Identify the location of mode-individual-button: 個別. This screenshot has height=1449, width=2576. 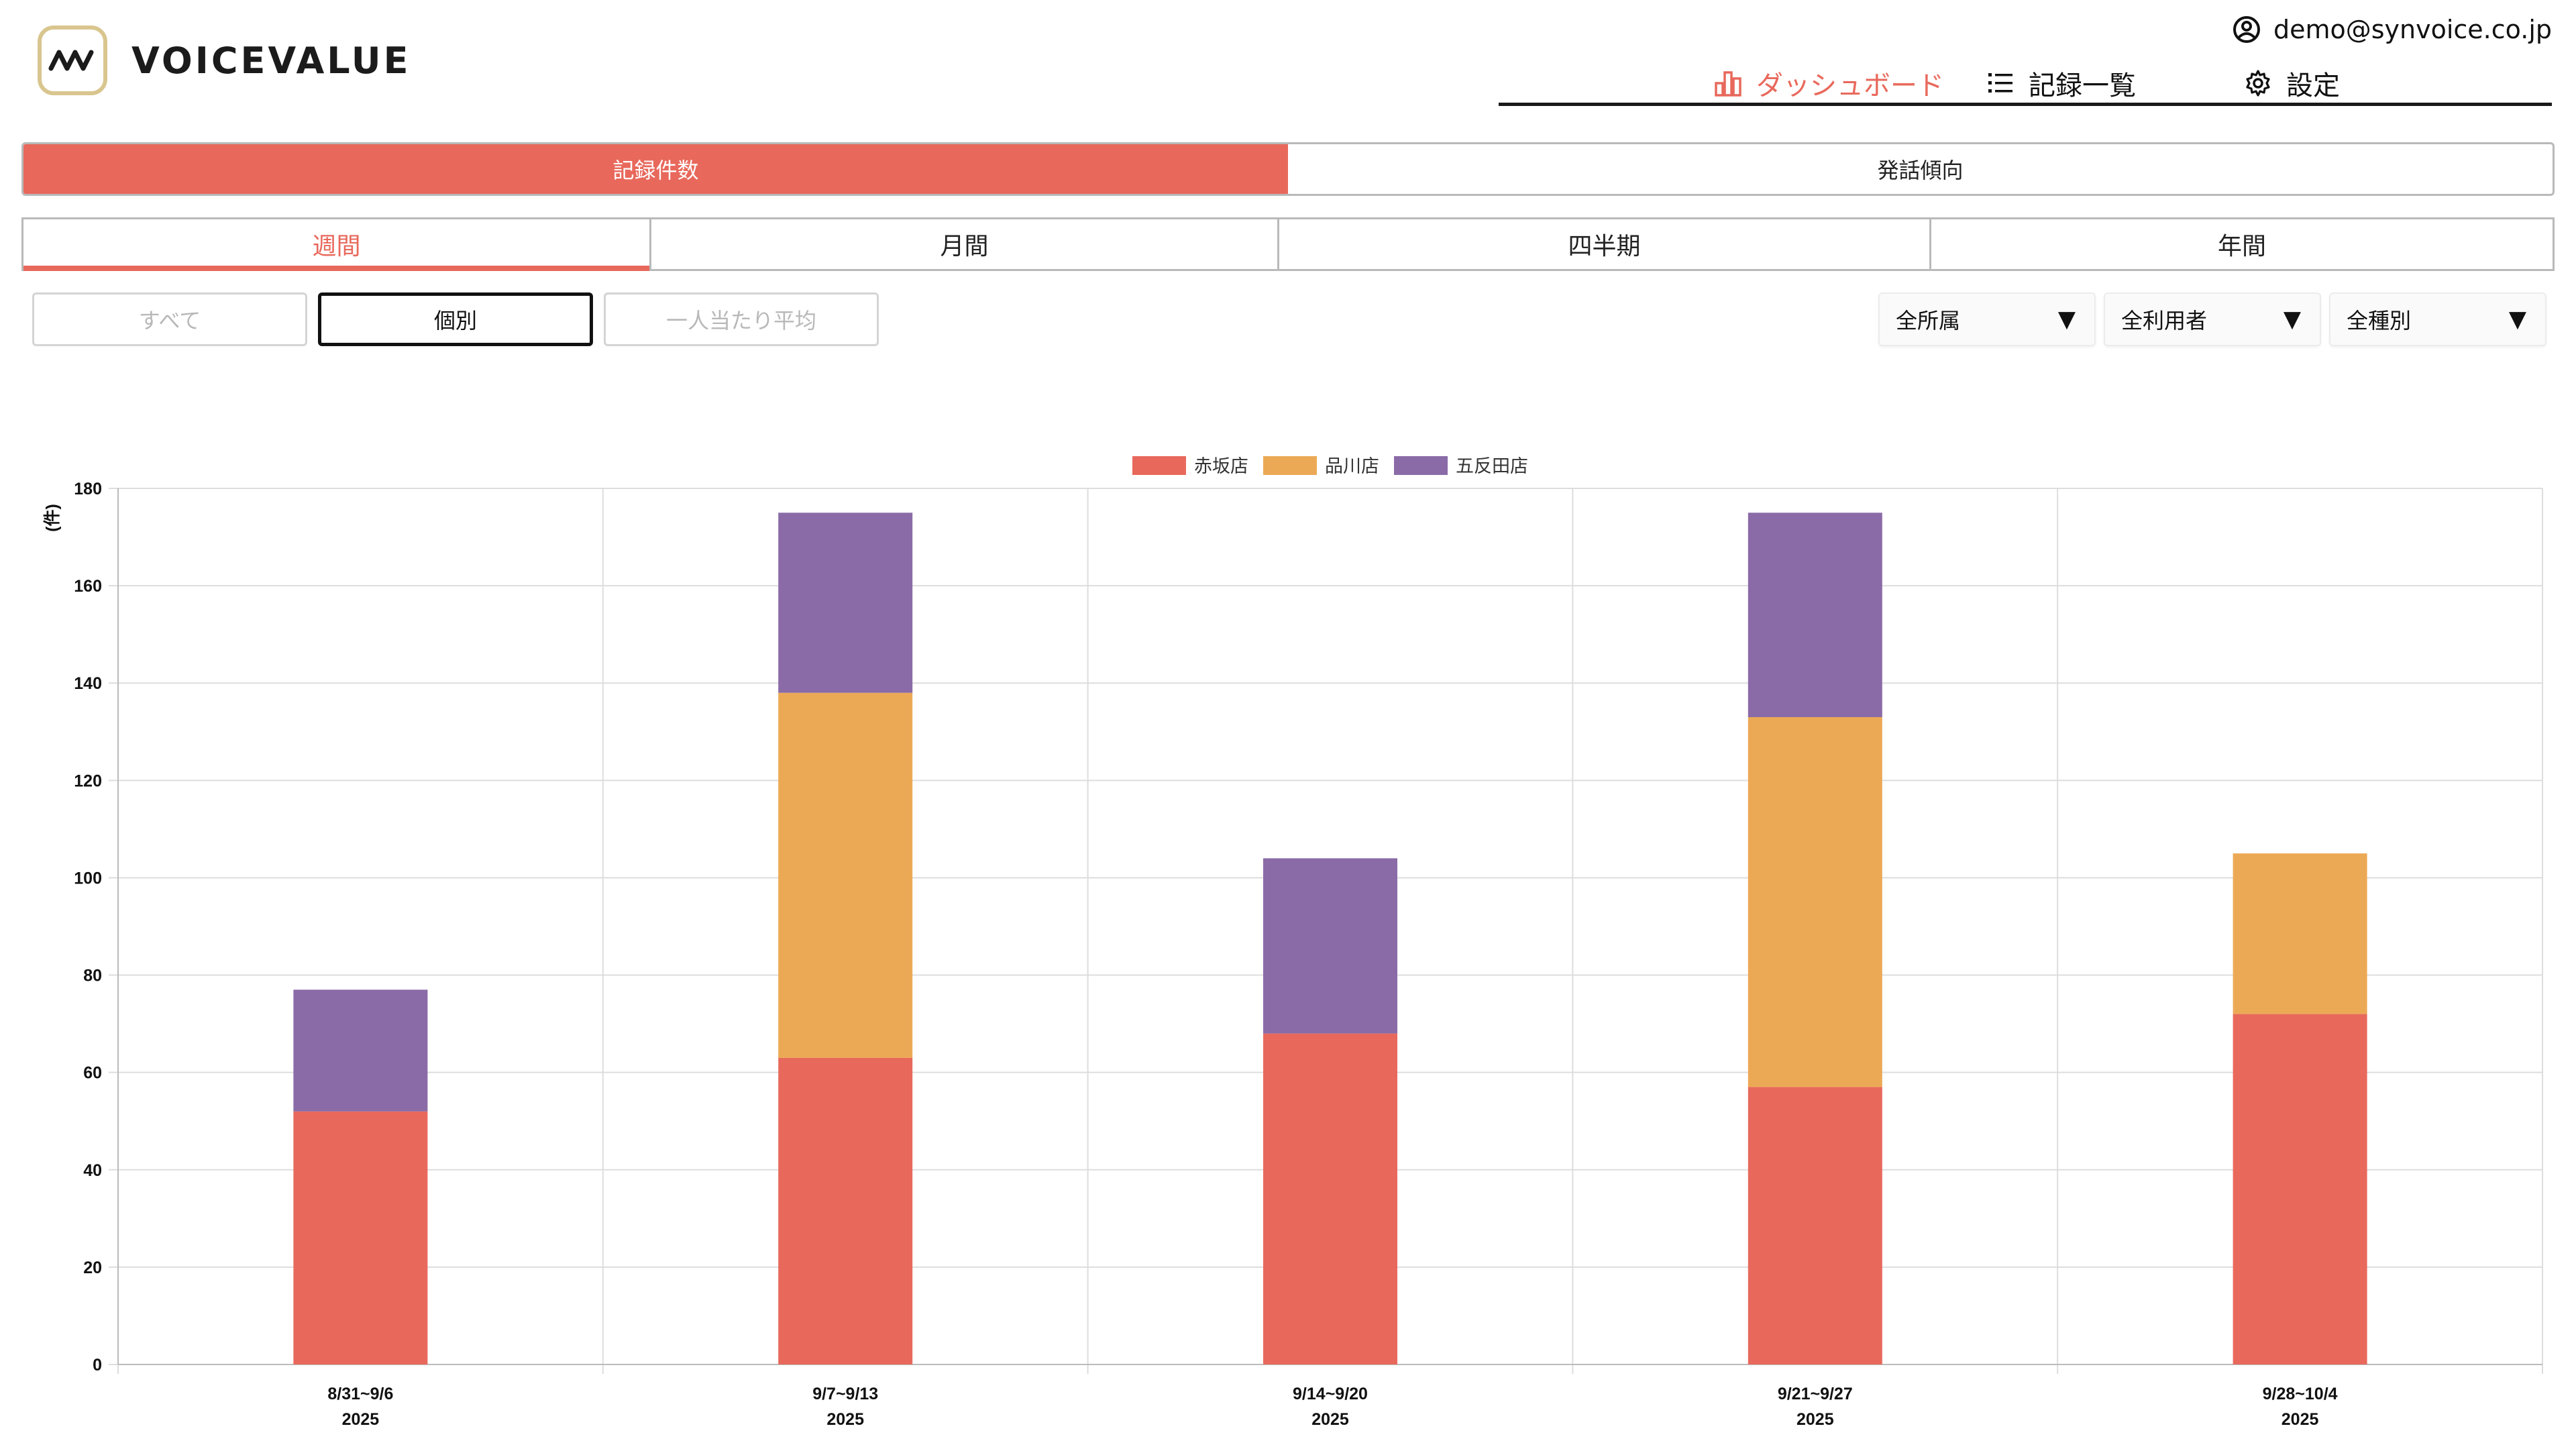
(455, 319).